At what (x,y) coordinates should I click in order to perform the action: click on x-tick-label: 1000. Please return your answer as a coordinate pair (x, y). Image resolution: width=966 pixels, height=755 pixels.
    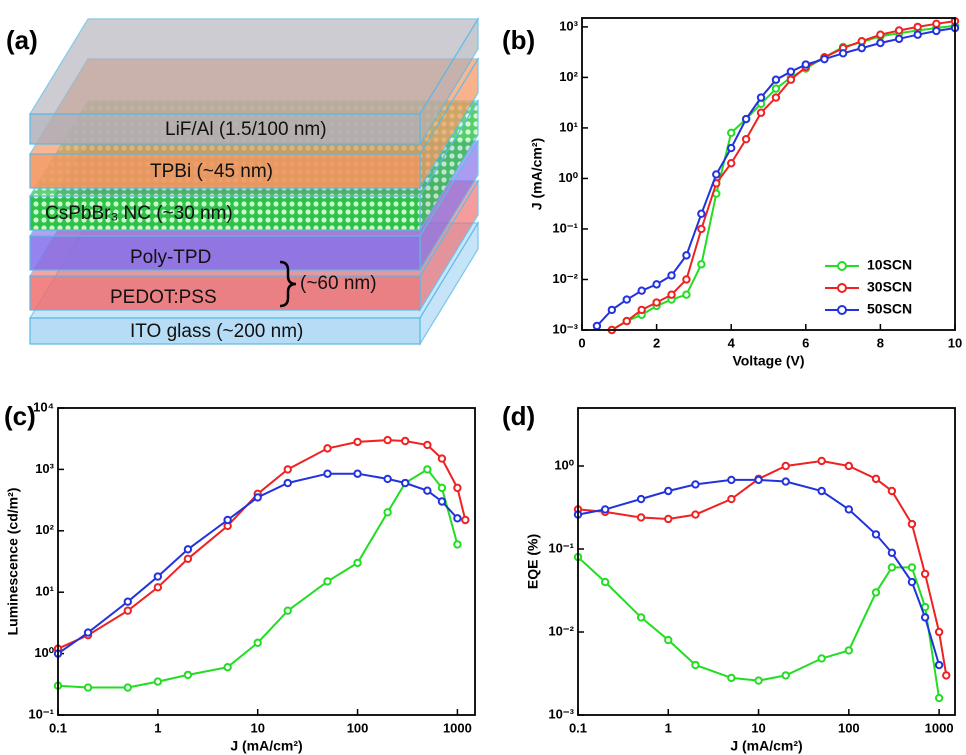
    Looking at the image, I should click on (457, 727).